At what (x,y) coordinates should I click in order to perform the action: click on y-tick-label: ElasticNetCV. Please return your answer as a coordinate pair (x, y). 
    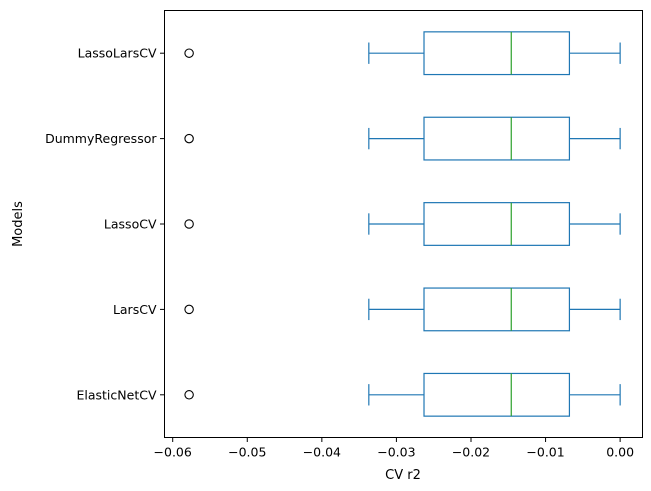
    Looking at the image, I should click on (116, 394).